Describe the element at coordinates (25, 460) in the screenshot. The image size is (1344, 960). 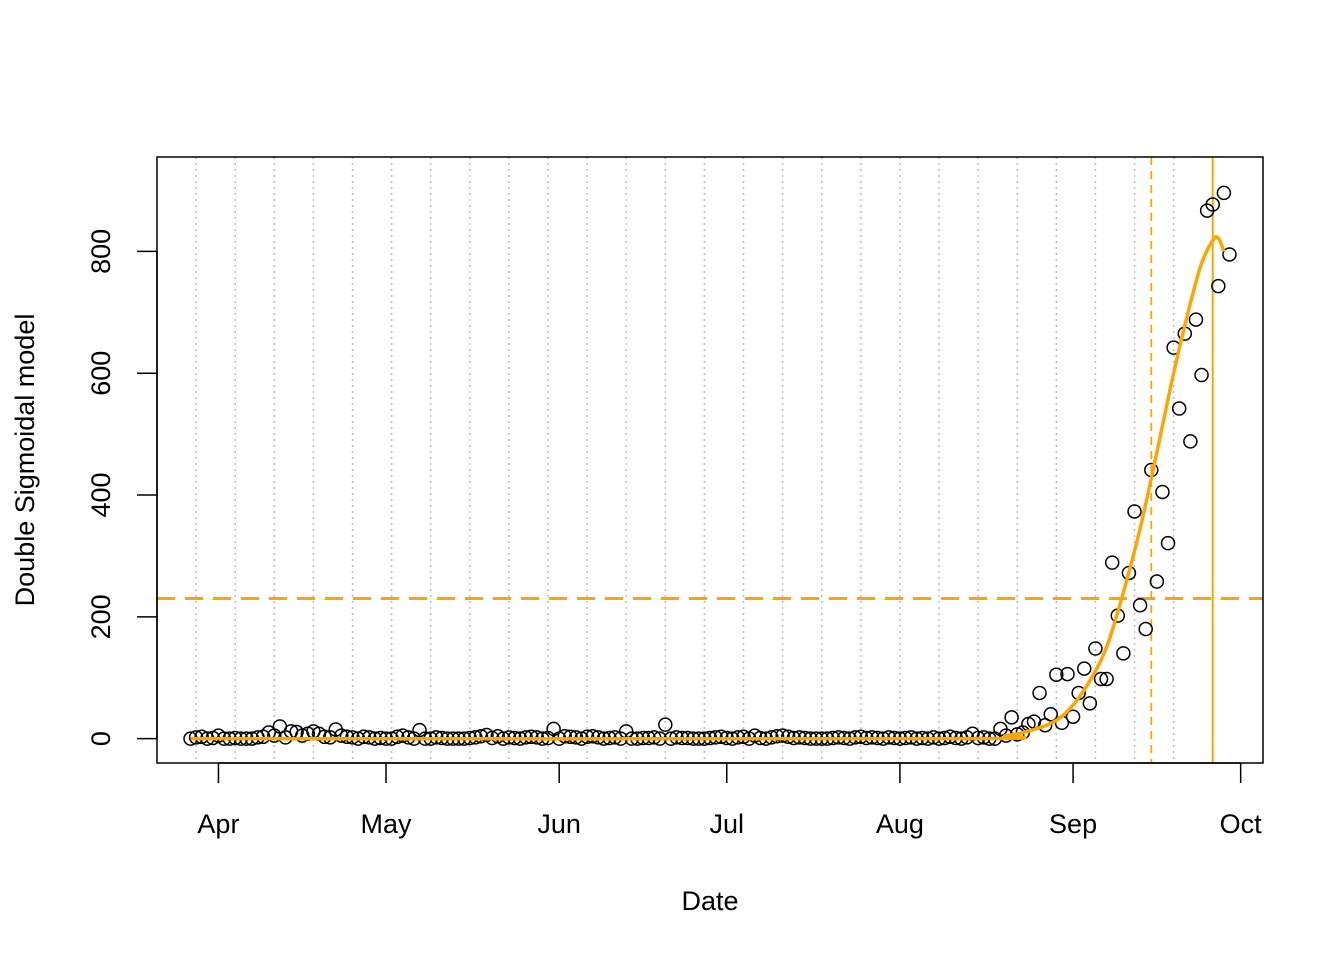
I see `y-axis-title: Double Sigmoidal model` at that location.